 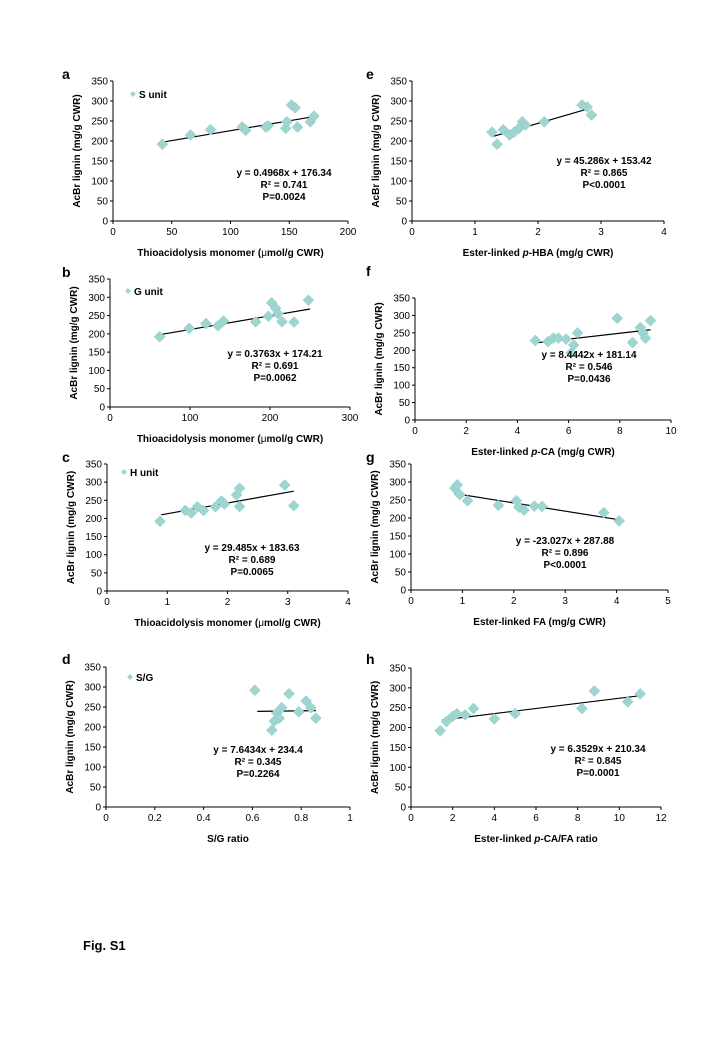 I want to click on regression-equation-line: R² = 0.845, so click(x=598, y=761).